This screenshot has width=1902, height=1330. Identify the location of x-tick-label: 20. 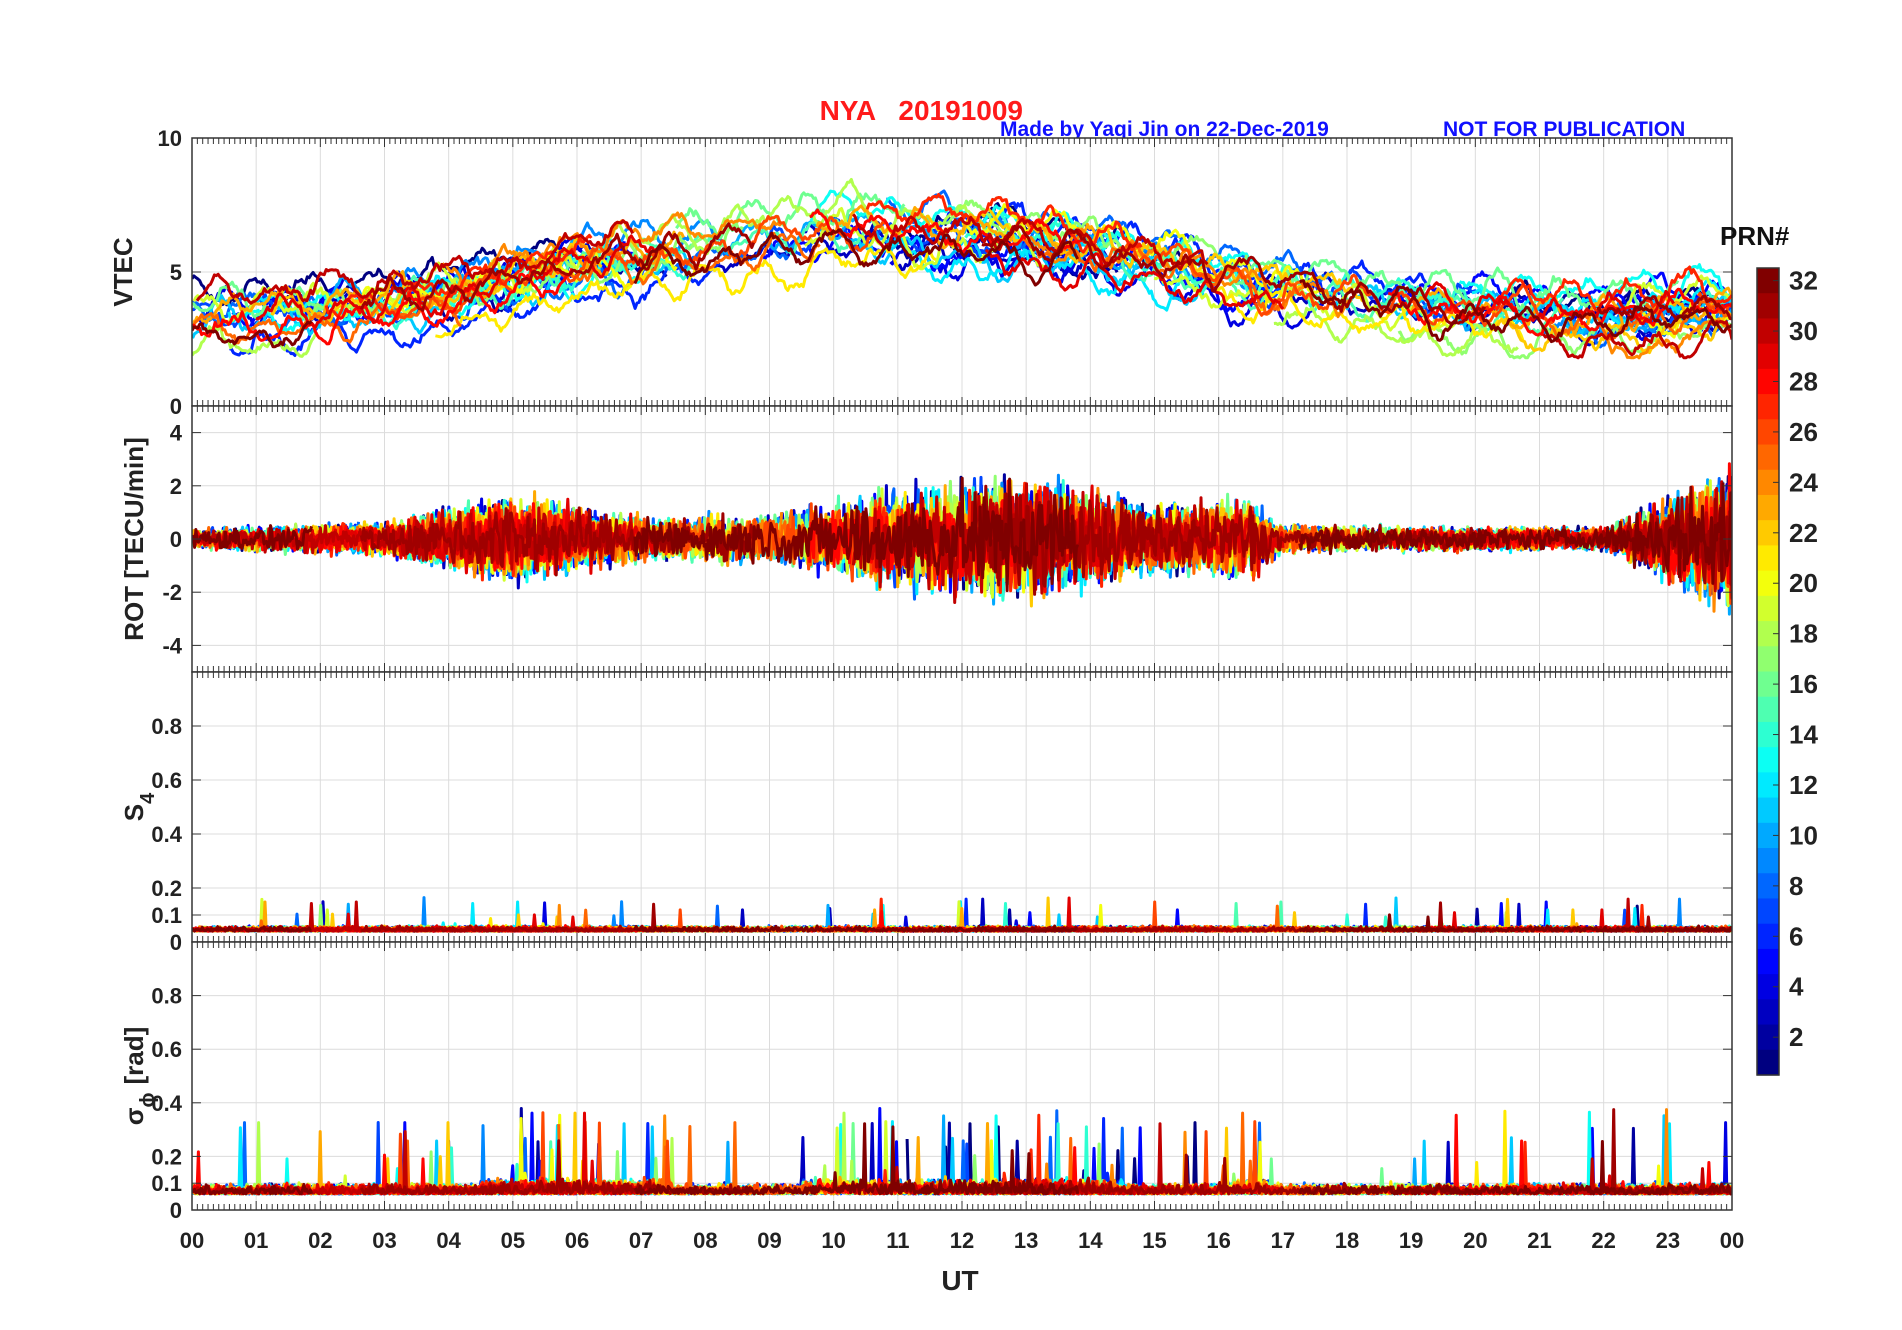
(1475, 1240).